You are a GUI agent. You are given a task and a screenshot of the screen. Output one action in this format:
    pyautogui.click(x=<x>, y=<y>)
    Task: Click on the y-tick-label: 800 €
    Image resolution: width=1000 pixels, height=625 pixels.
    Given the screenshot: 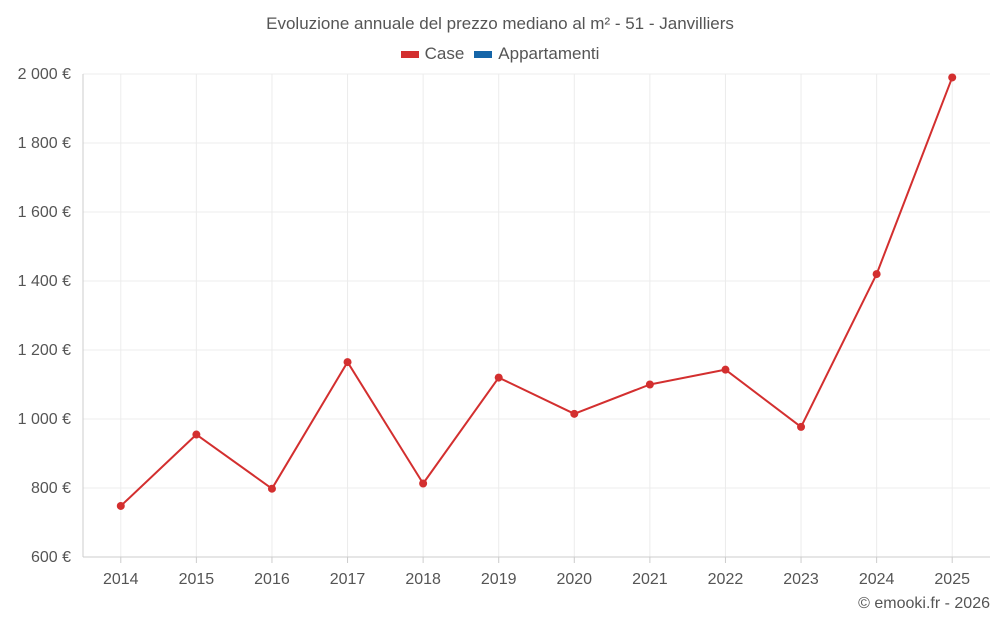 What is the action you would take?
    pyautogui.click(x=51, y=488)
    